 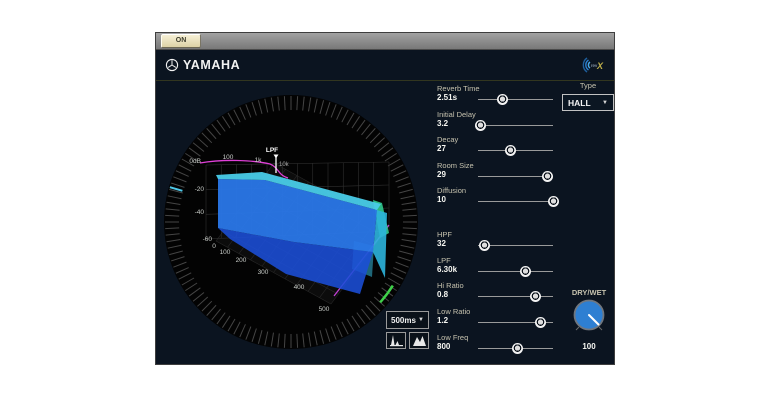 I want to click on slider-value: 32, so click(x=441, y=243).